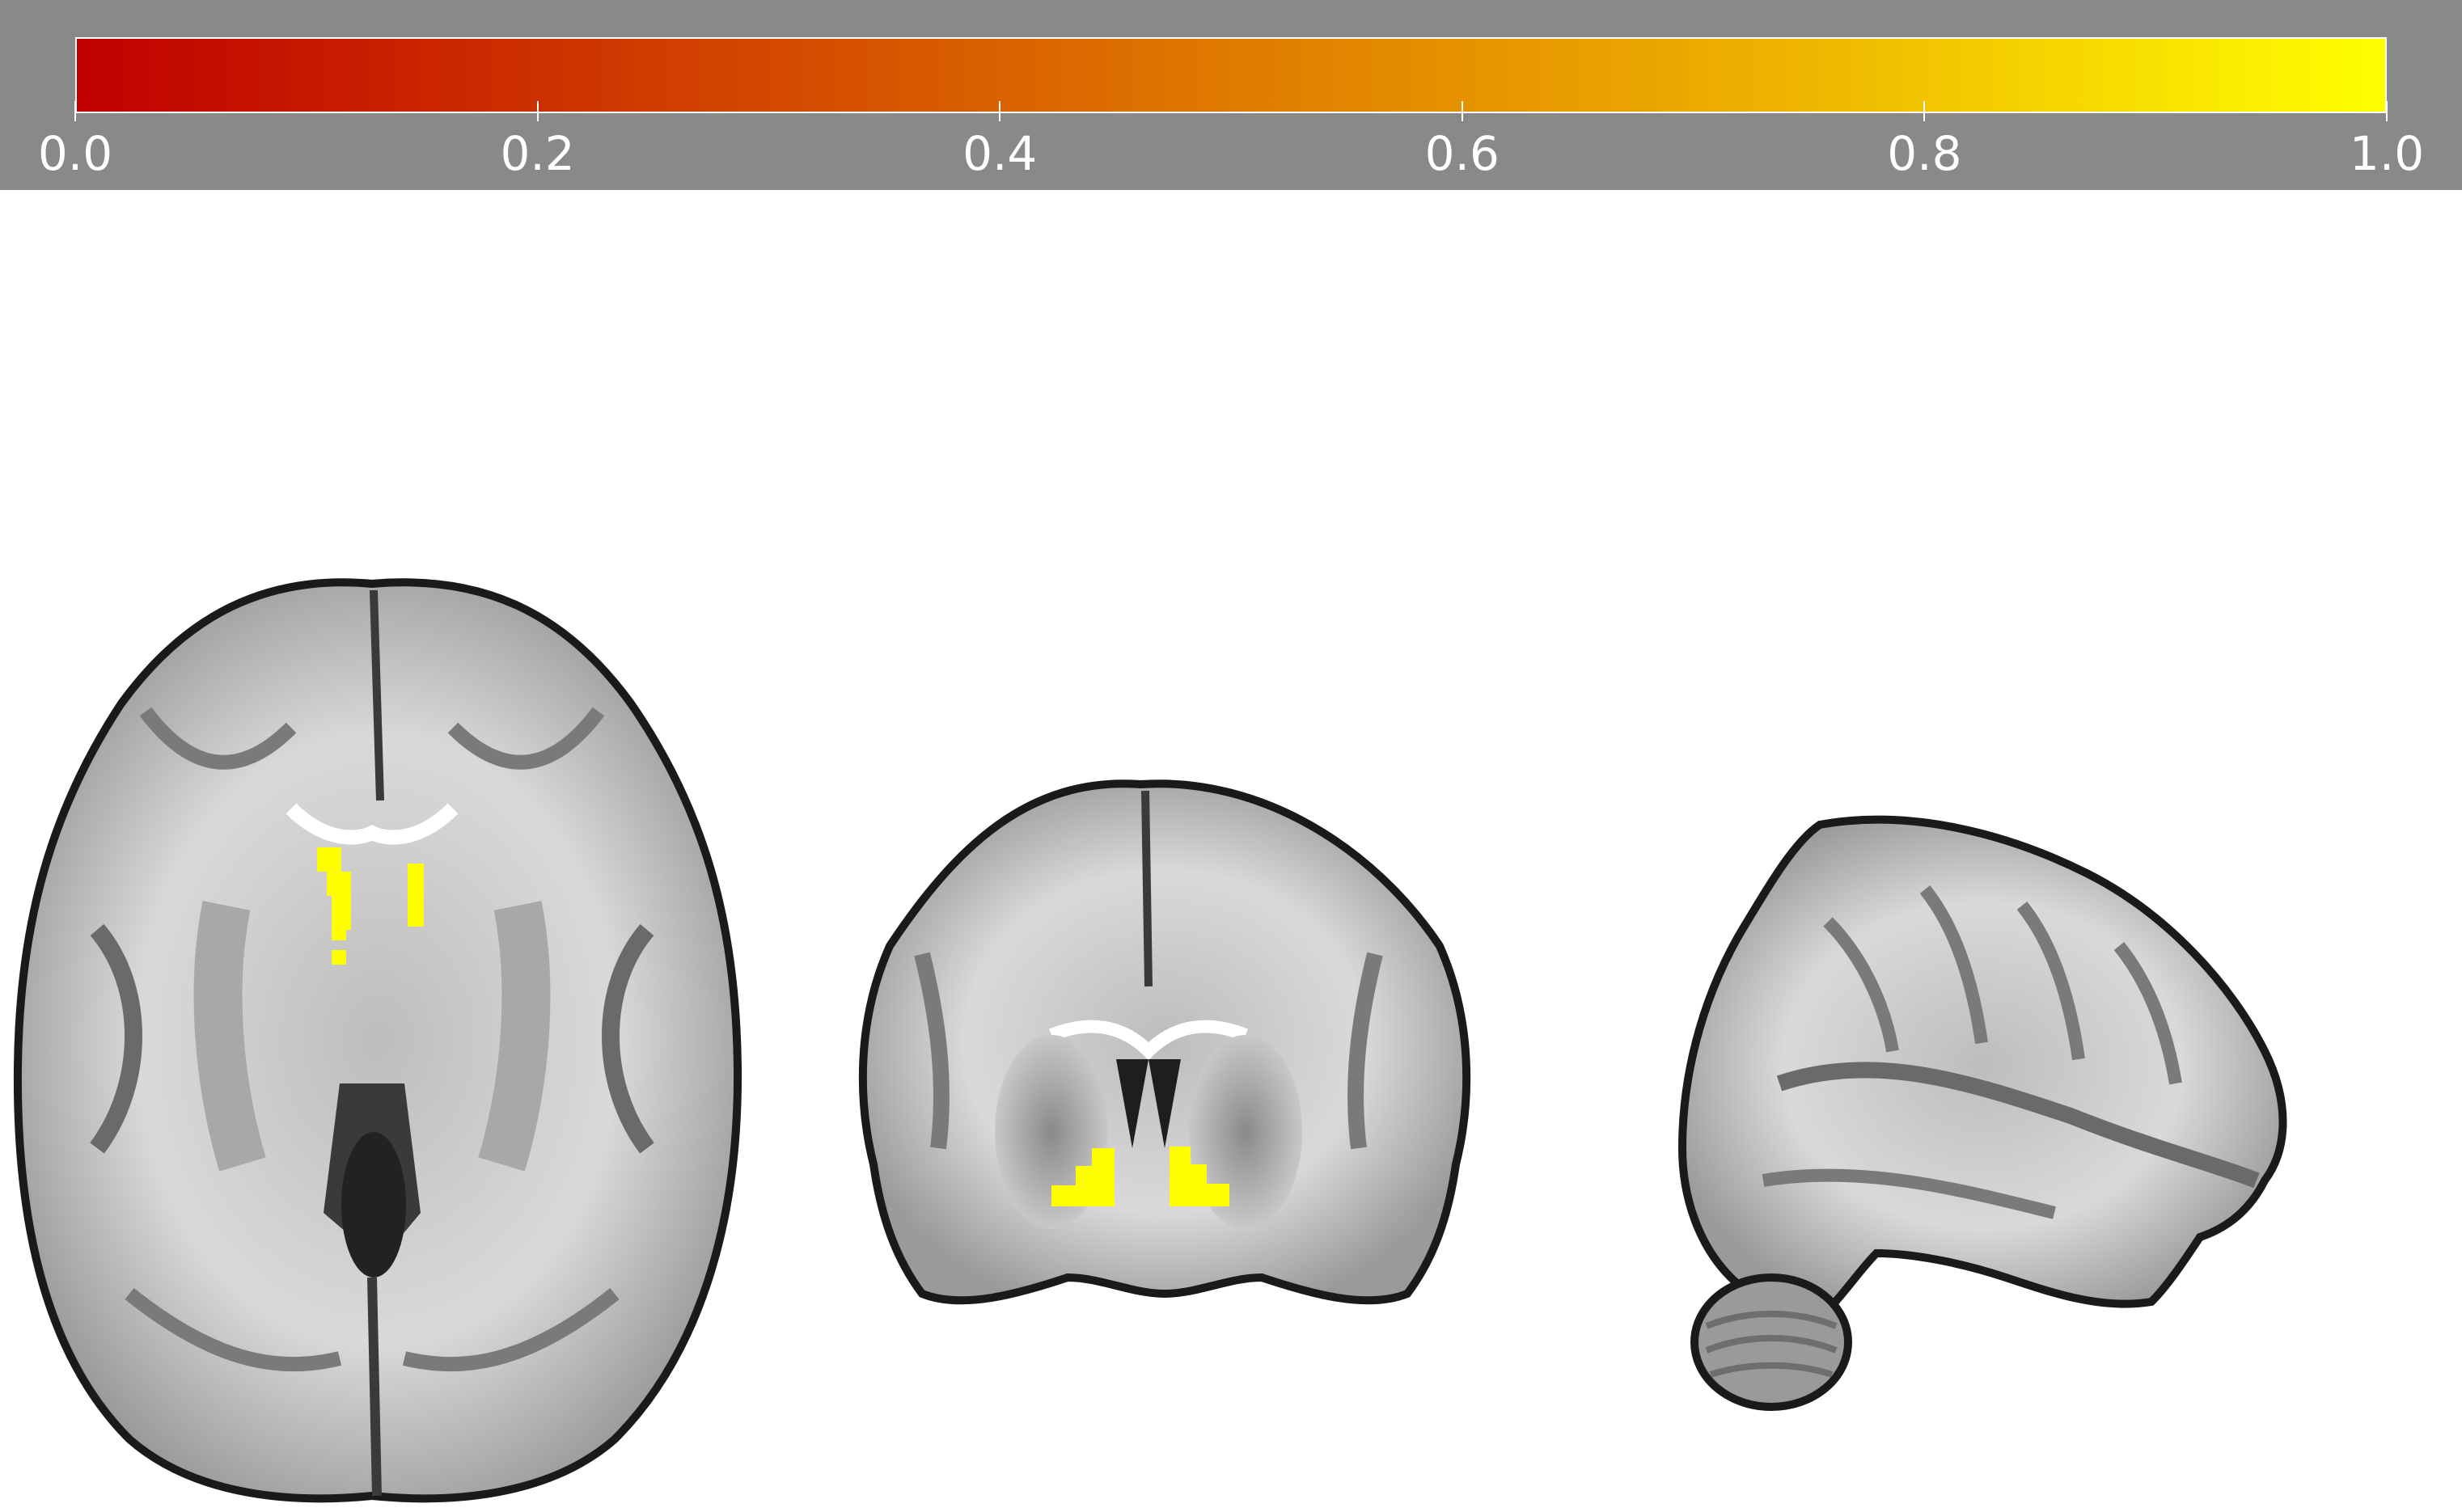 This screenshot has height=1512, width=2462. Describe the element at coordinates (537, 153) in the screenshot. I see `colorbar-tick-label: 0.2` at that location.